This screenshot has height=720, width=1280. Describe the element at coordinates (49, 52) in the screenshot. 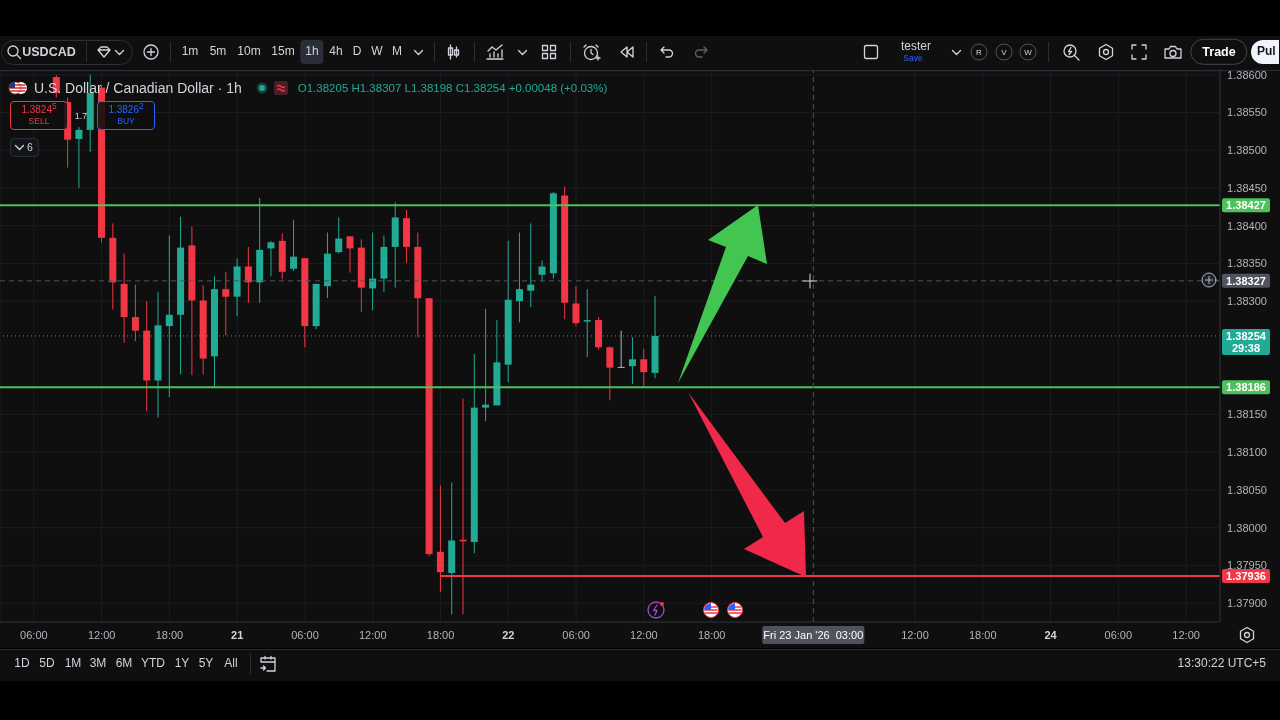

I see `text: USDCAD` at that location.